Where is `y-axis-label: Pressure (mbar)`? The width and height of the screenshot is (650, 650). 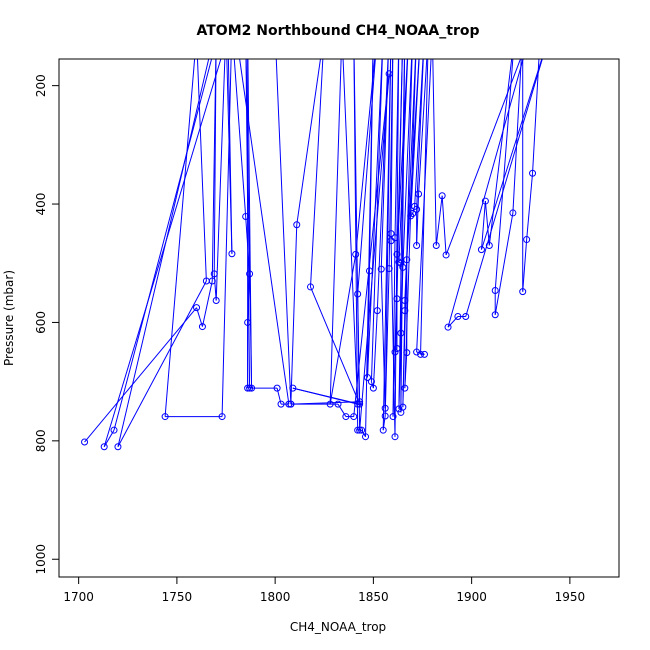 y-axis-label: Pressure (mbar) is located at coordinates (9, 318).